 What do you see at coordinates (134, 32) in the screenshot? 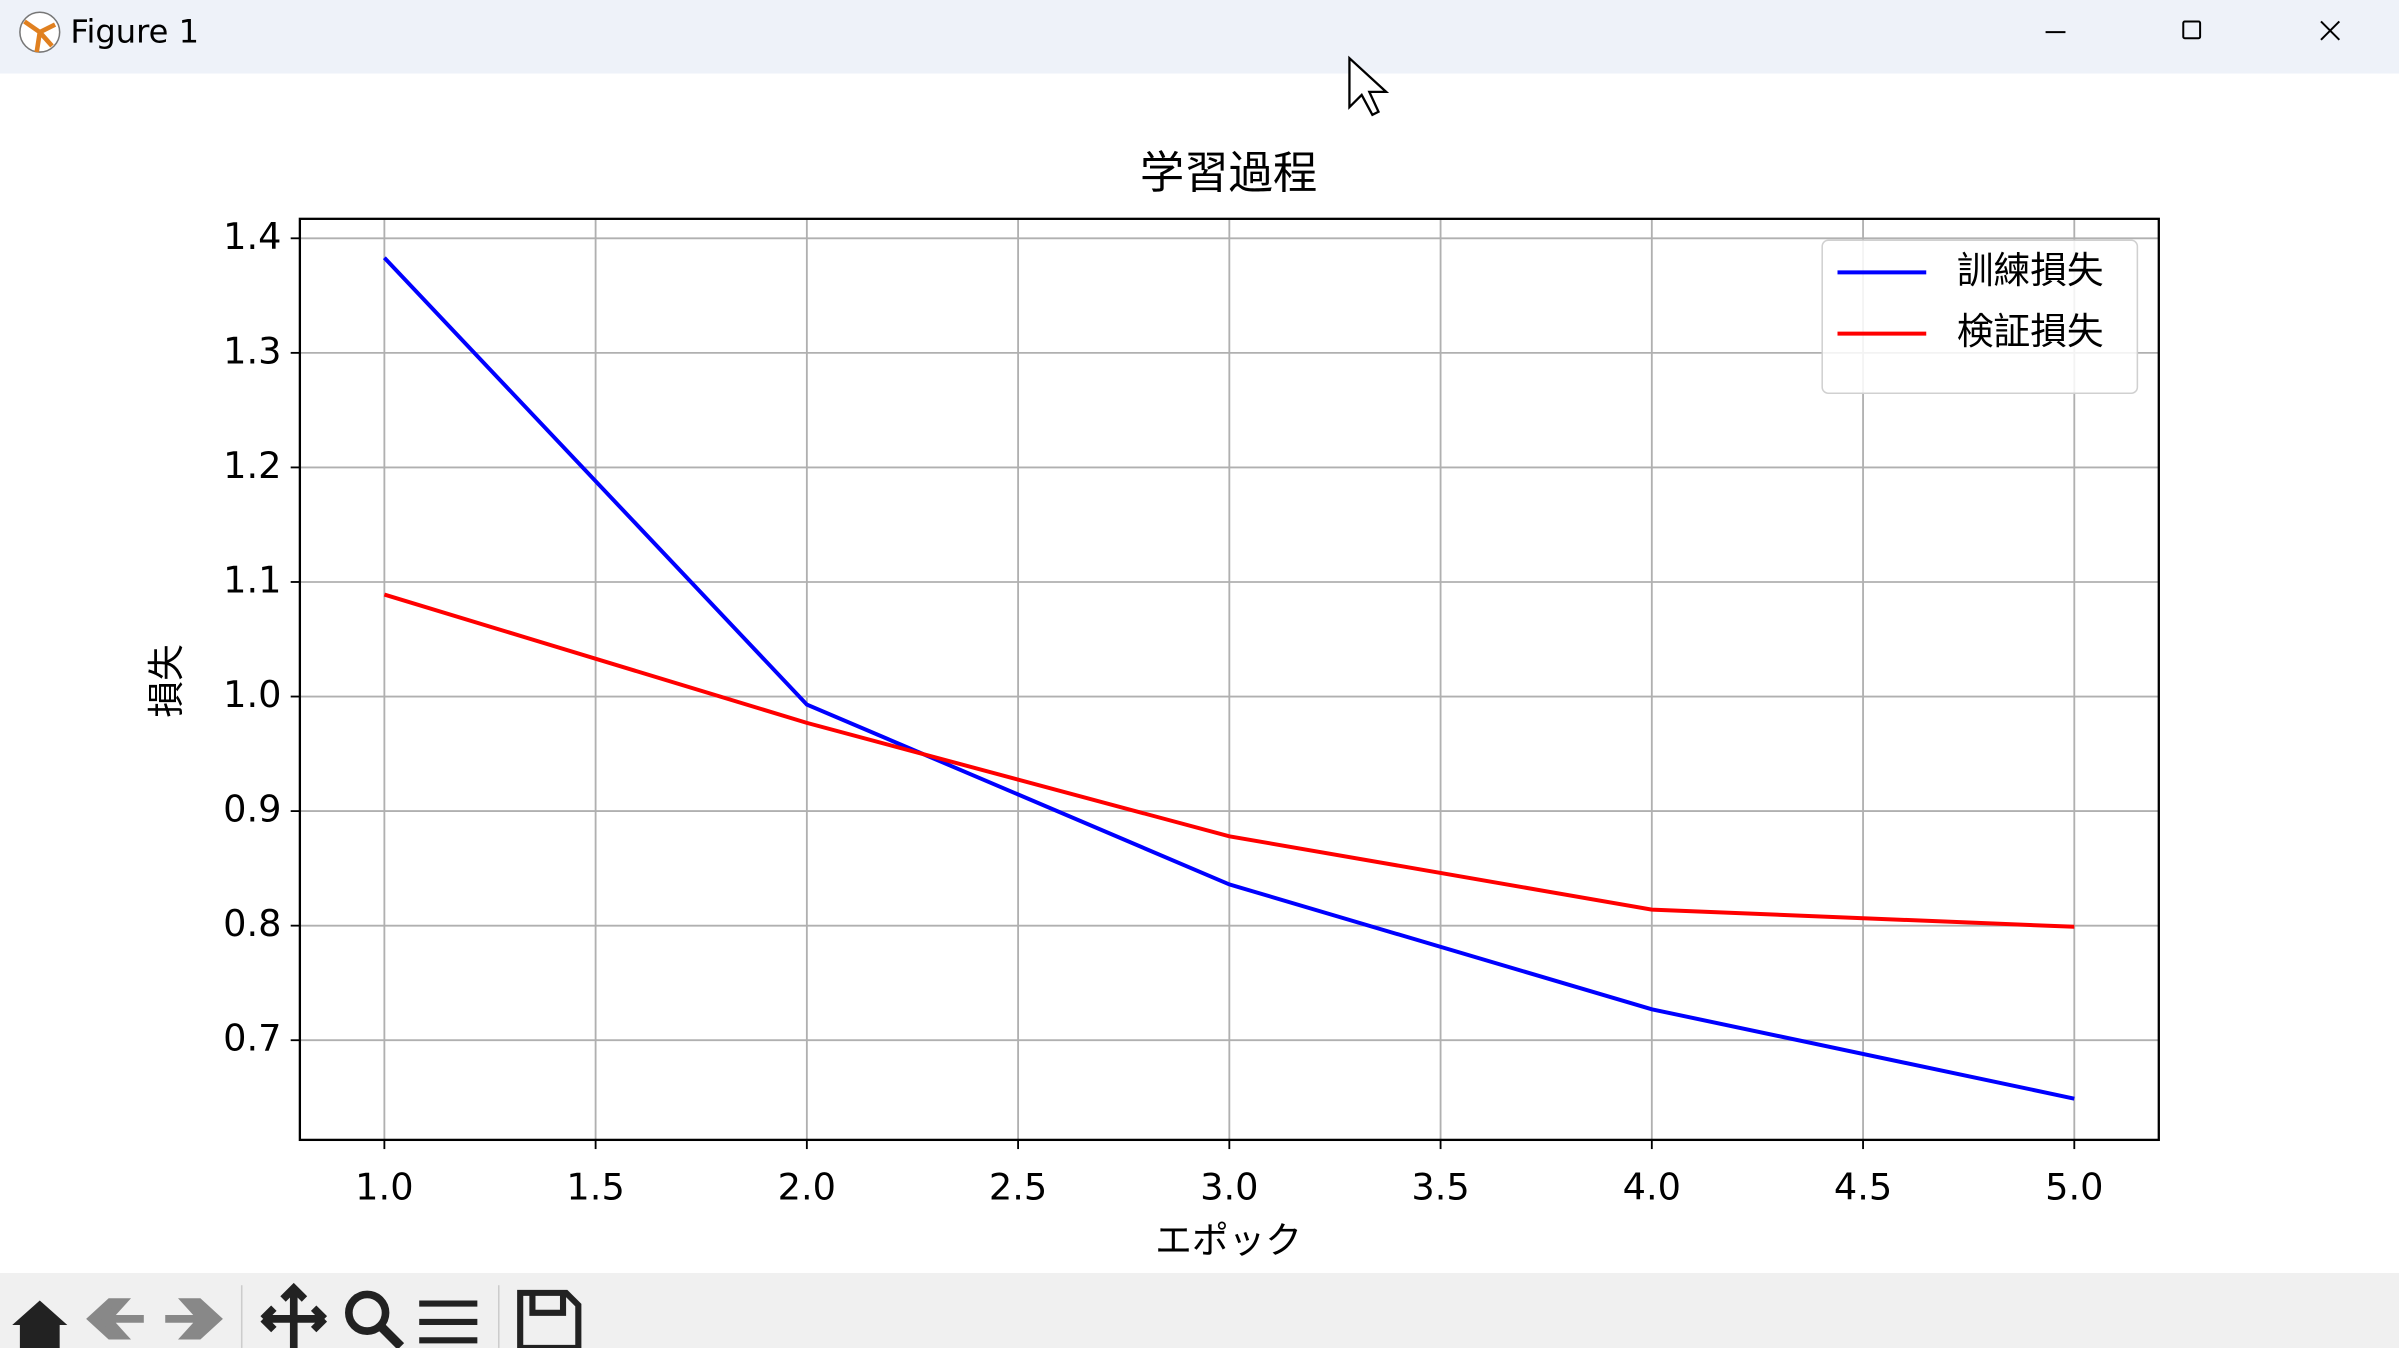
I see `window-title: Figure 1` at bounding box center [134, 32].